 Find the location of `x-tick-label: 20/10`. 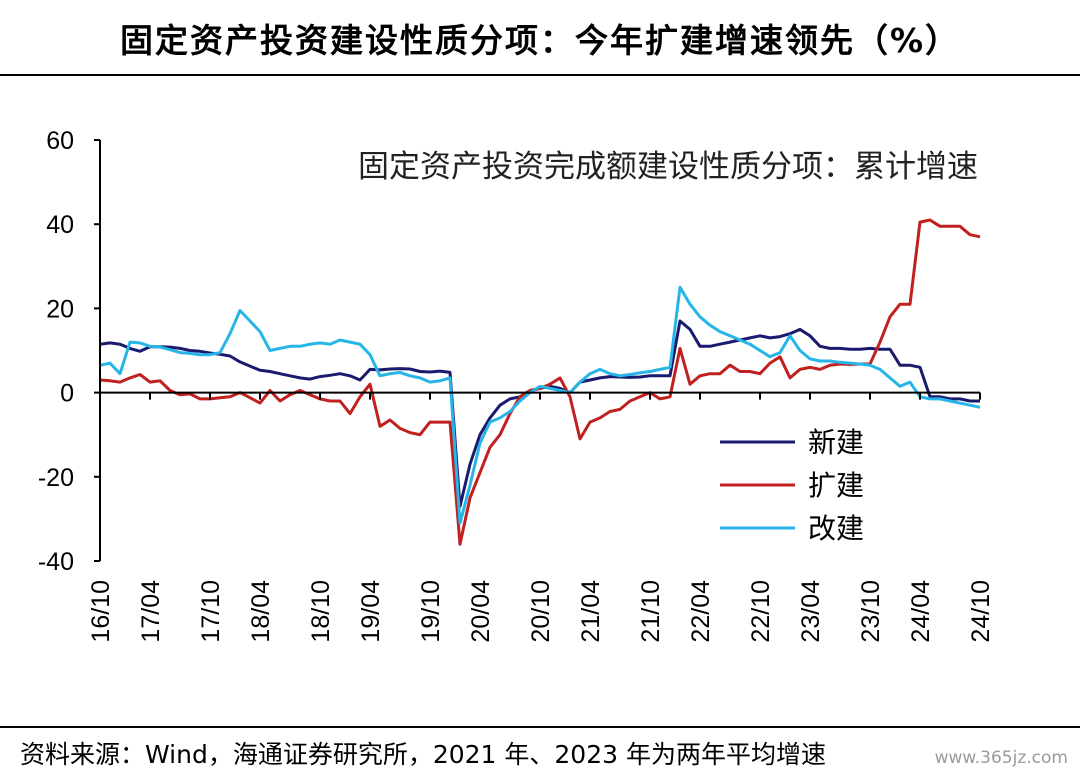

x-tick-label: 20/10 is located at coordinates (541, 611).